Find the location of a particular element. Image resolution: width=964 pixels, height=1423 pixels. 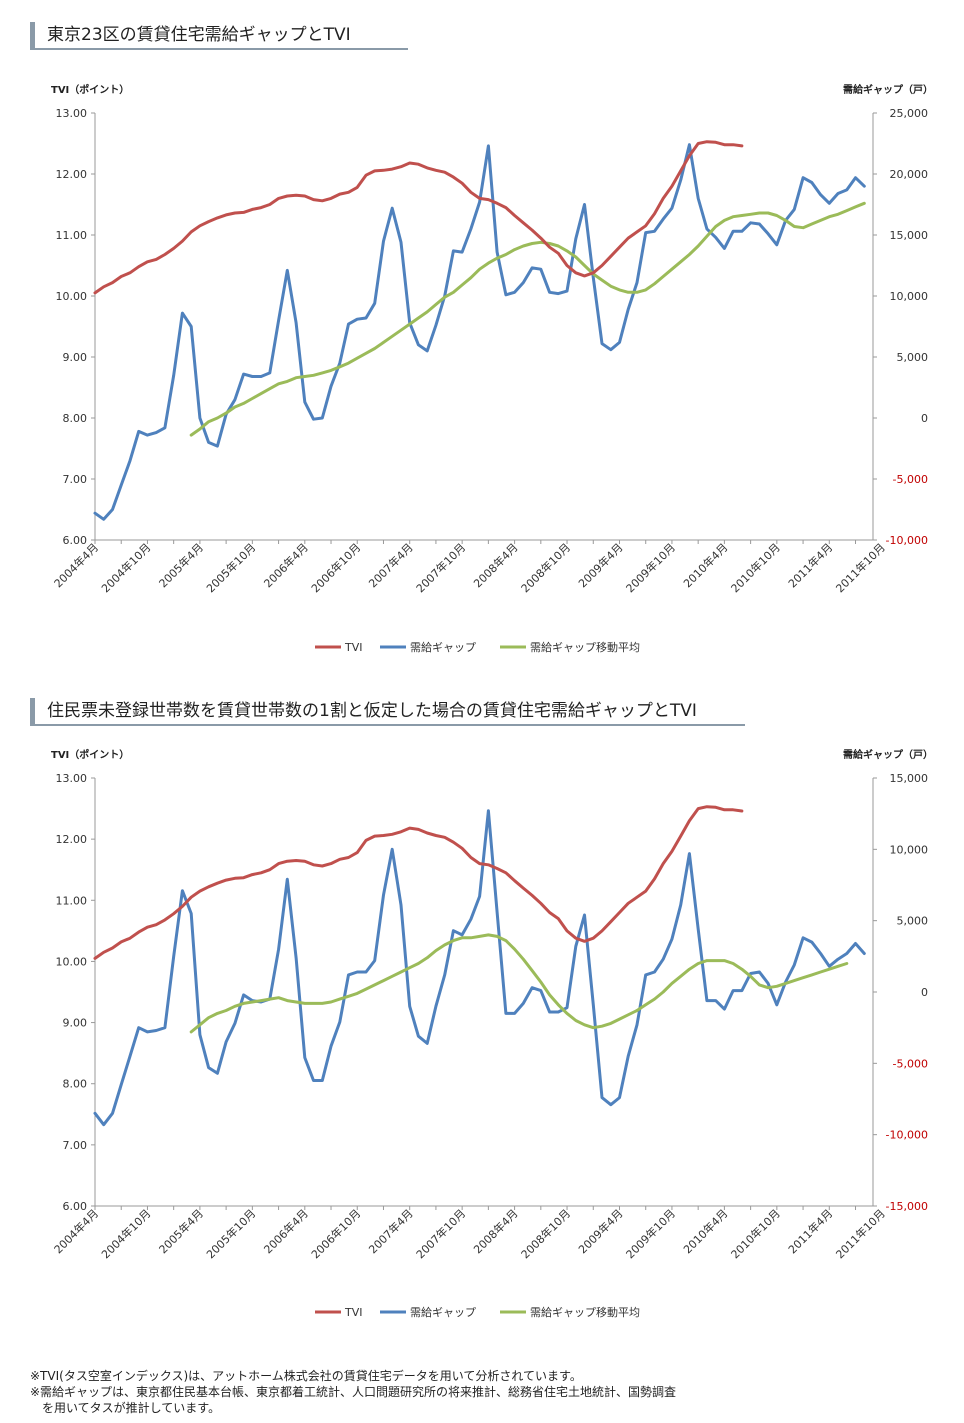

chart1-title-underline is located at coordinates (219, 49).